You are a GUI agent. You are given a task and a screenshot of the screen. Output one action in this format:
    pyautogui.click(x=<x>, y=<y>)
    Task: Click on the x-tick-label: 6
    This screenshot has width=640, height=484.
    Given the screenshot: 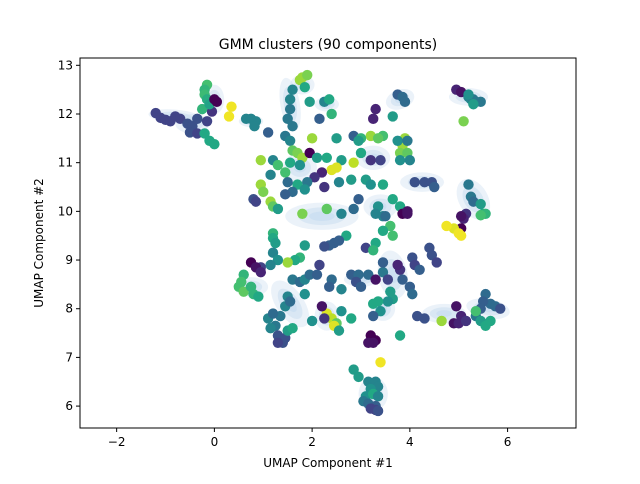 What is the action you would take?
    pyautogui.click(x=508, y=442)
    